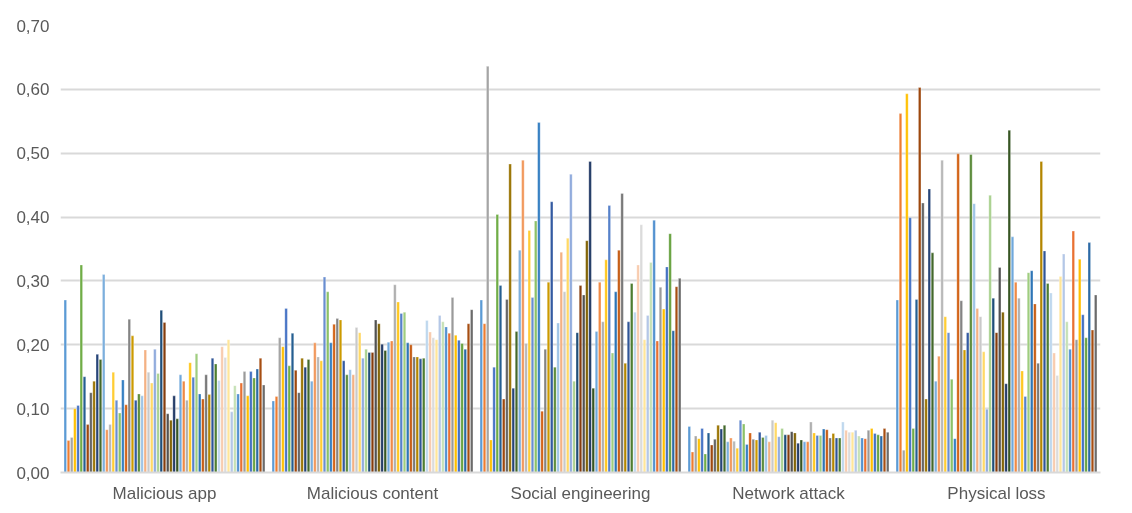 This screenshot has height=513, width=1132. What do you see at coordinates (33, 218) in the screenshot?
I see `y-tick-label: 0,40` at bounding box center [33, 218].